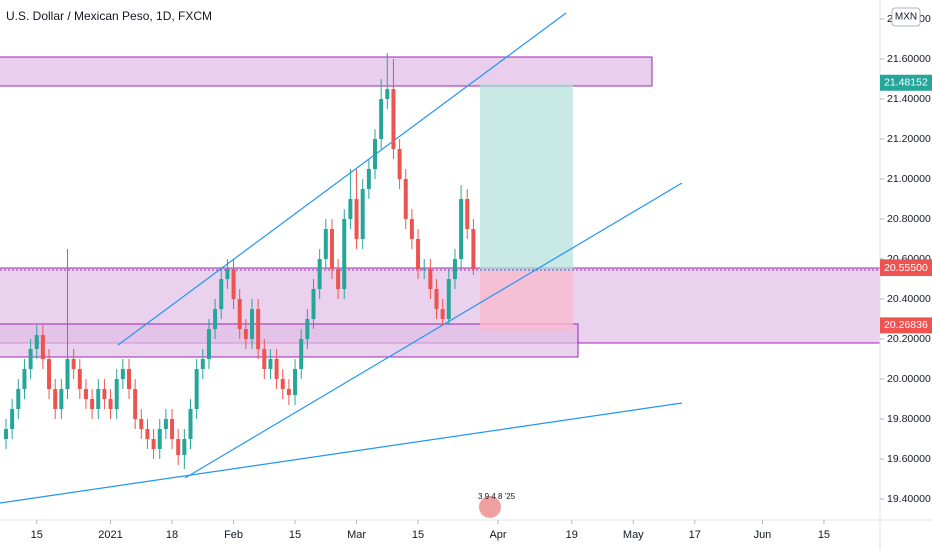 This screenshot has width=932, height=550. Describe the element at coordinates (326, 71) in the screenshot. I see `resistance-zone` at that location.